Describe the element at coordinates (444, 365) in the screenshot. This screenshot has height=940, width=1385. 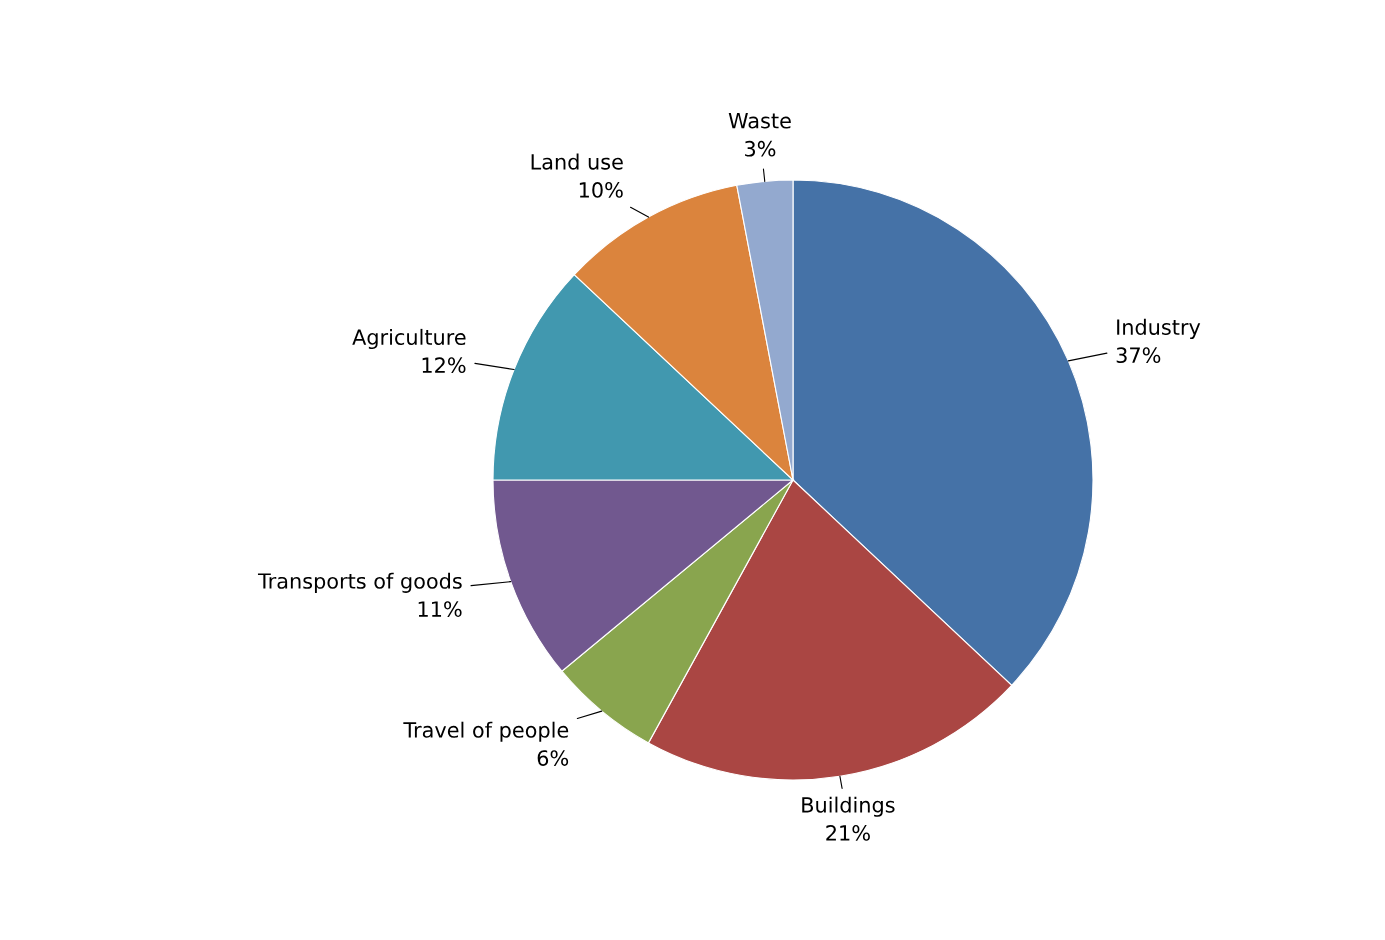
I see `data-label: 12%` at that location.